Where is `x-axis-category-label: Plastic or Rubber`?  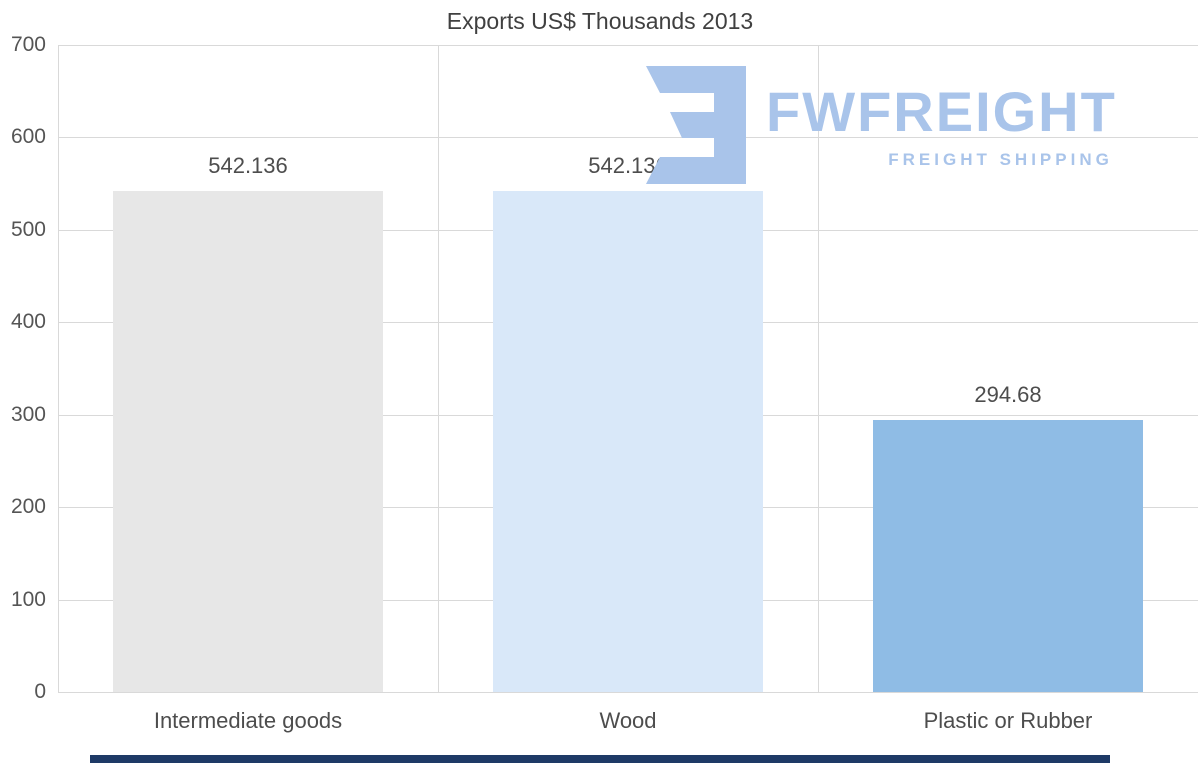 x-axis-category-label: Plastic or Rubber is located at coordinates (1008, 720).